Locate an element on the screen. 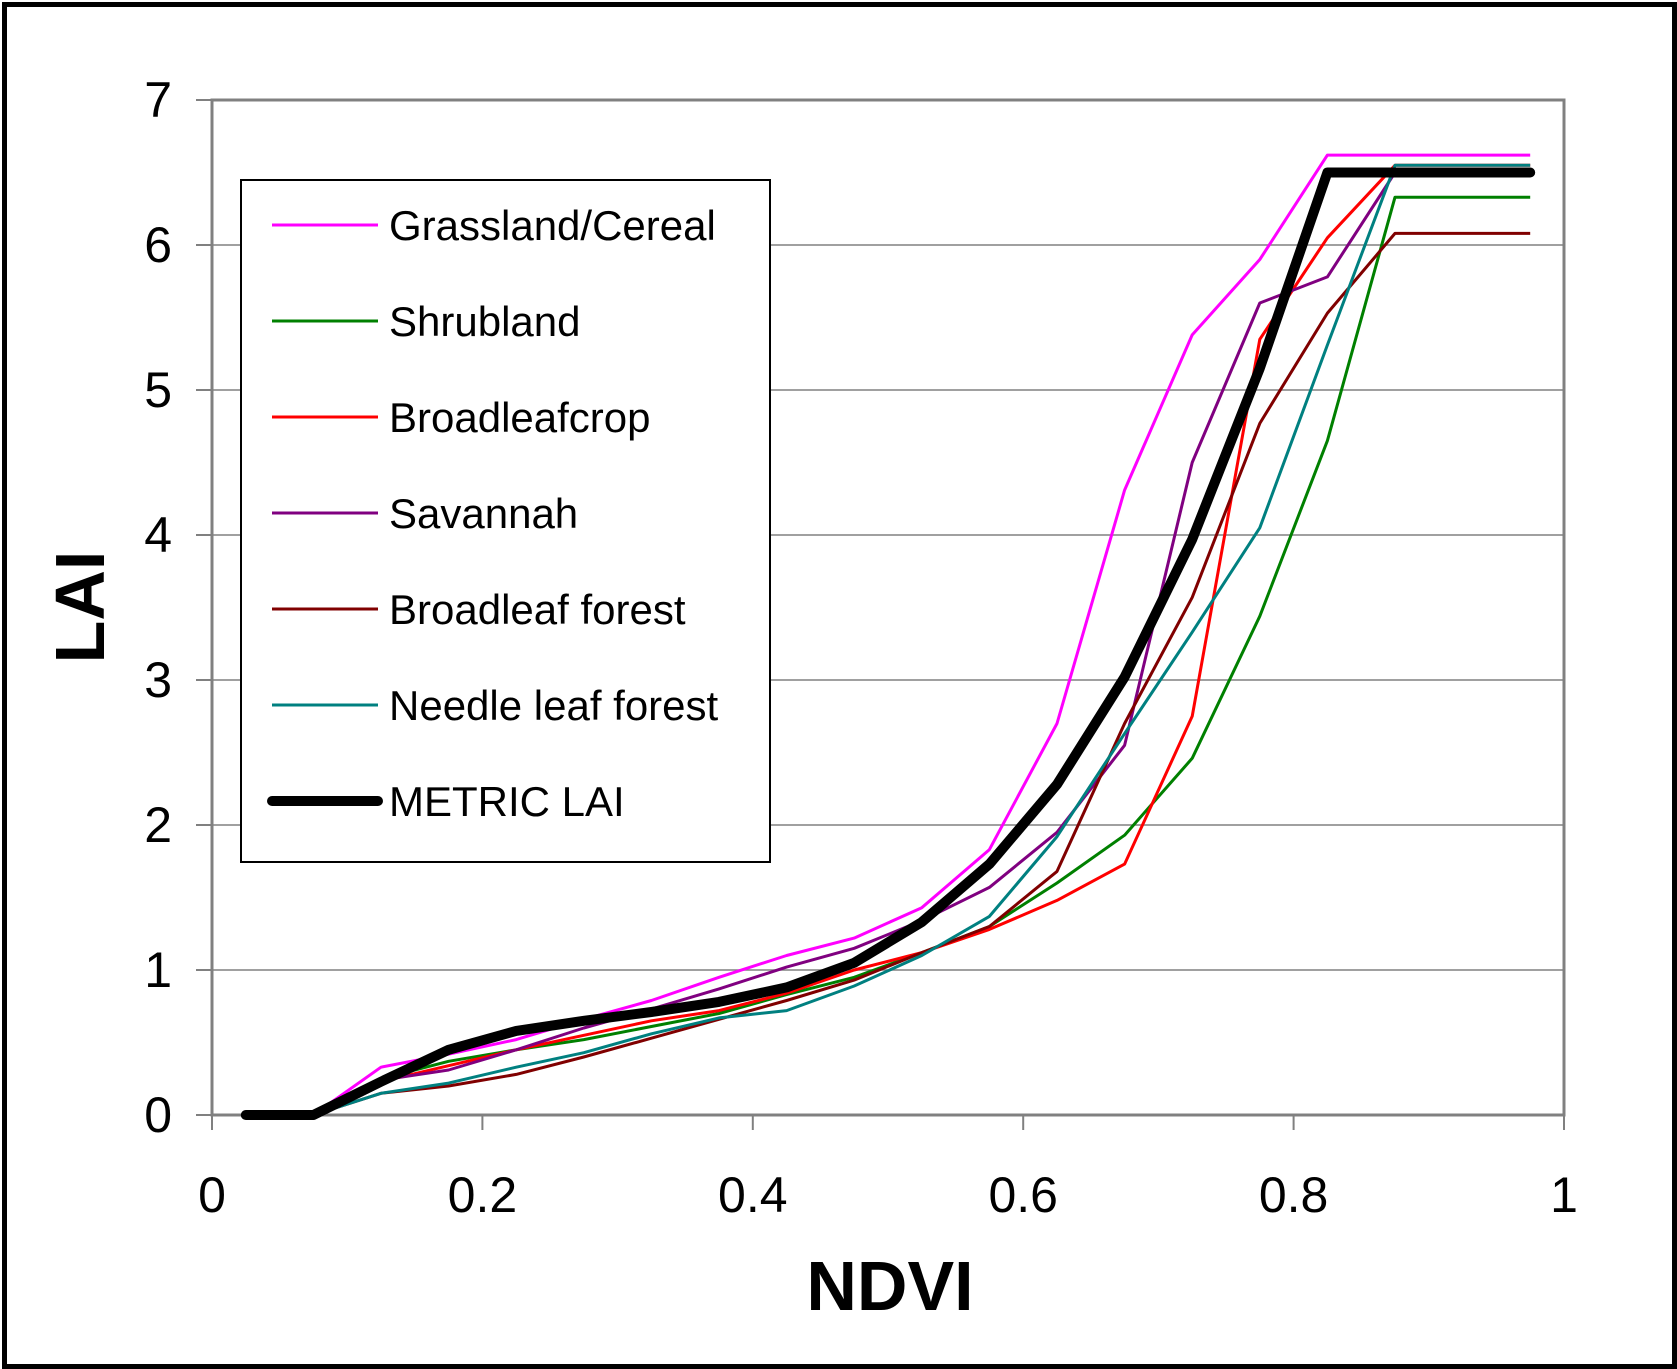  x-tick-label: 0.4 is located at coordinates (753, 1195).